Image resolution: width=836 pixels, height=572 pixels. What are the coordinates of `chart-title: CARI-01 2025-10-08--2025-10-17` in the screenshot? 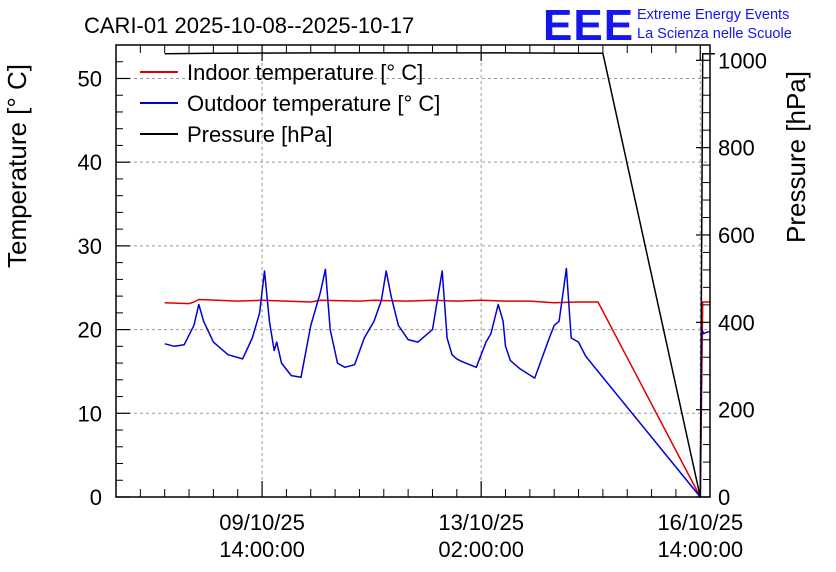 It's located at (249, 25).